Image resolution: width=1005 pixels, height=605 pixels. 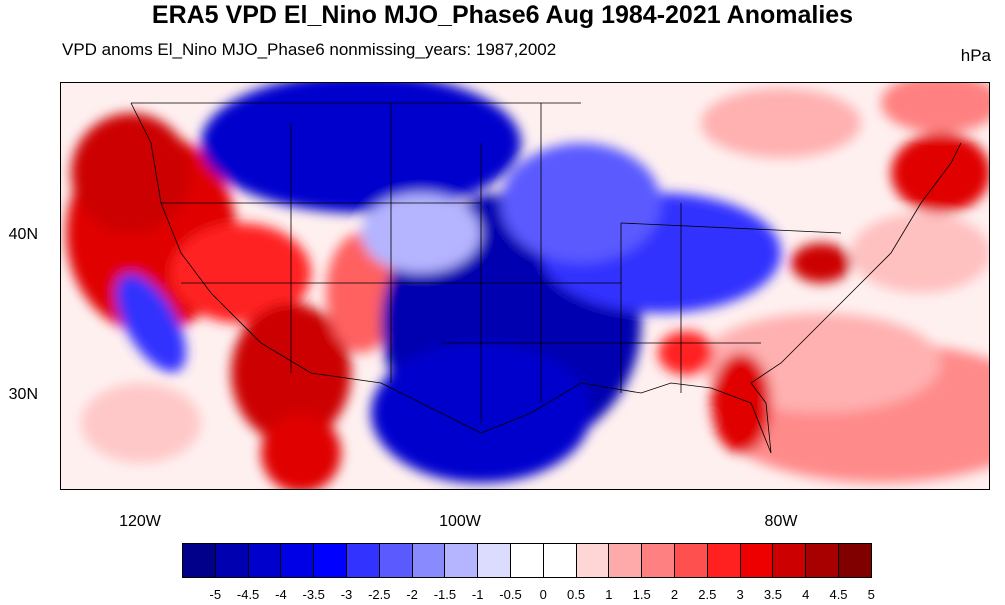 What do you see at coordinates (740, 594) in the screenshot?
I see `colorbar-label: 3` at bounding box center [740, 594].